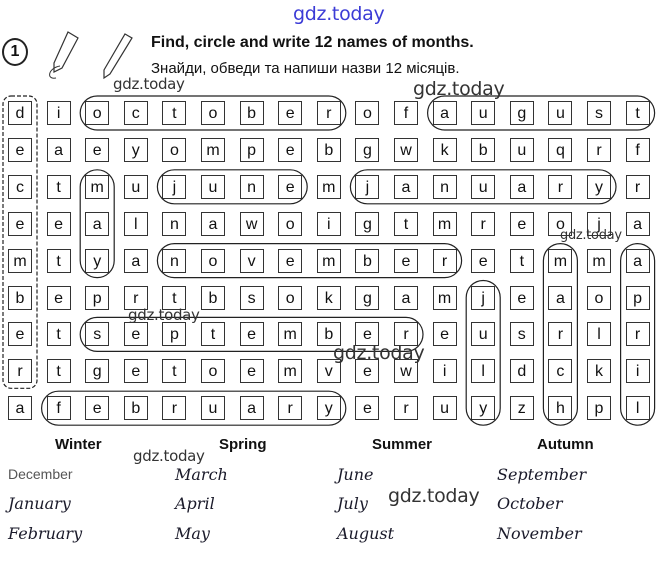 The width and height of the screenshot is (667, 572). What do you see at coordinates (539, 533) in the screenshot?
I see `answer-autumn-3: November` at bounding box center [539, 533].